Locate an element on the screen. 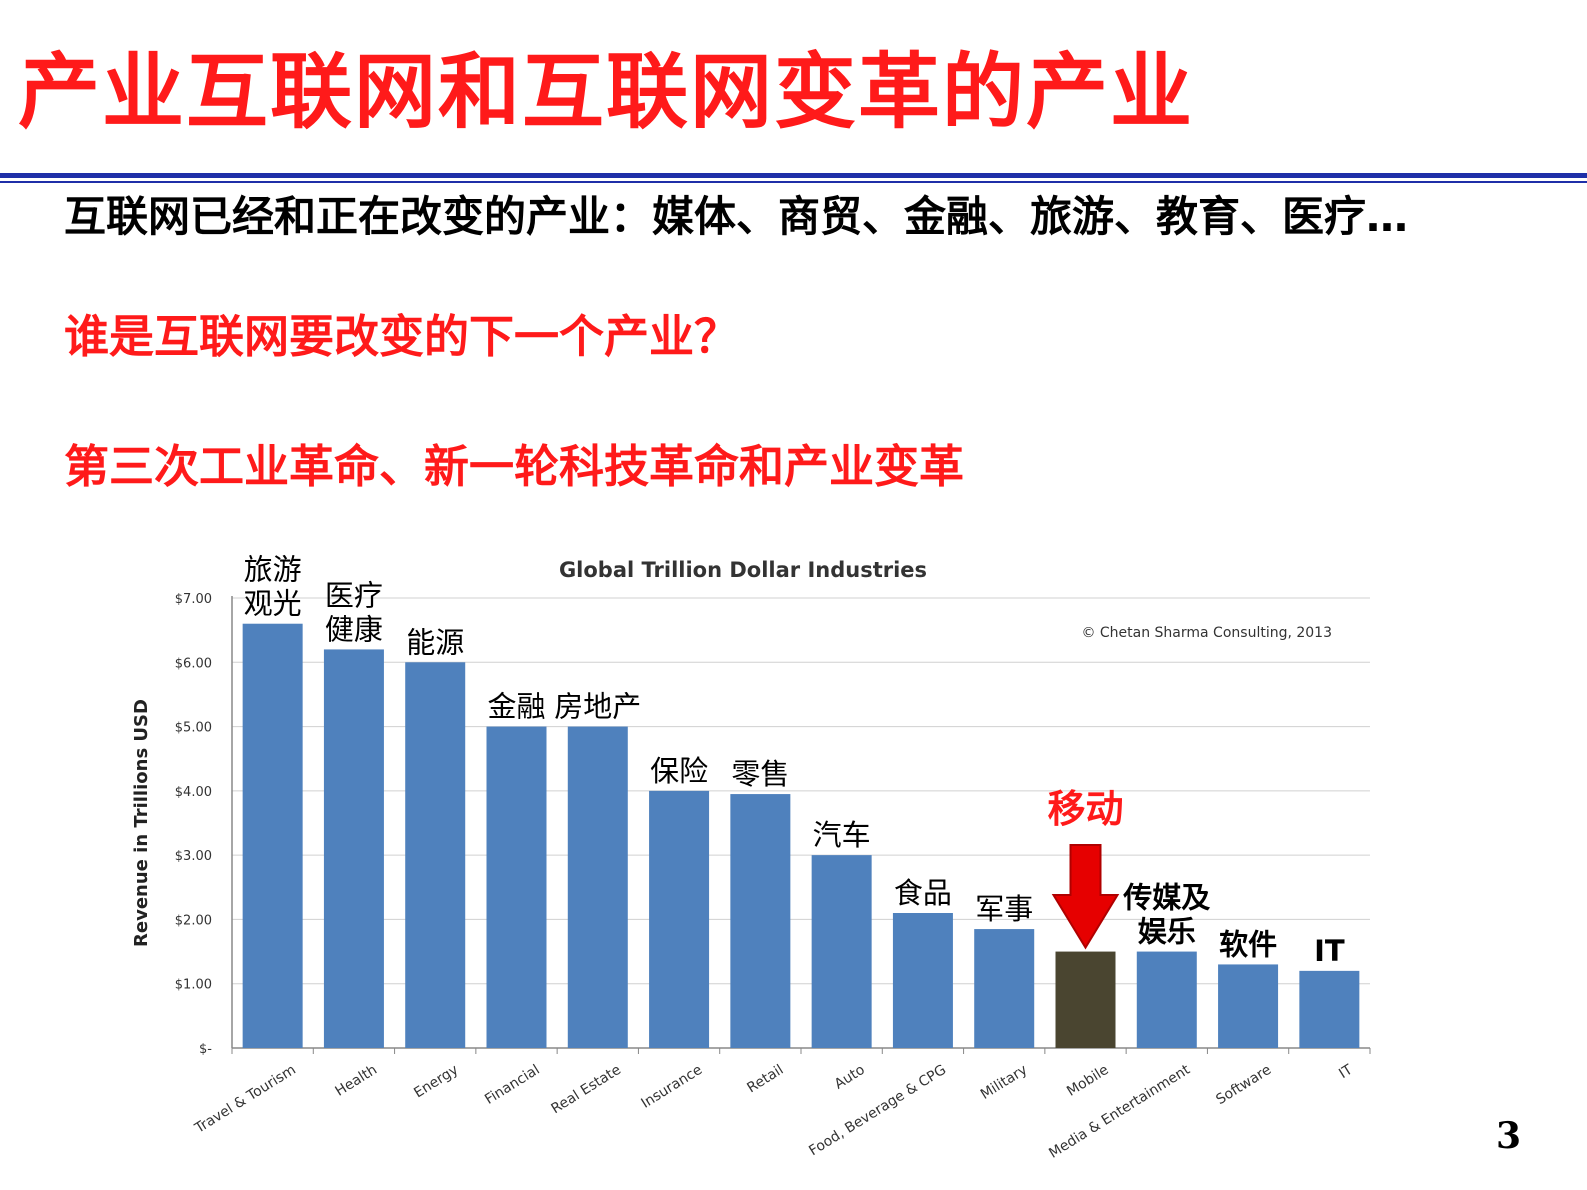 The height and width of the screenshot is (1190, 1587). bar-auto is located at coordinates (841, 951).